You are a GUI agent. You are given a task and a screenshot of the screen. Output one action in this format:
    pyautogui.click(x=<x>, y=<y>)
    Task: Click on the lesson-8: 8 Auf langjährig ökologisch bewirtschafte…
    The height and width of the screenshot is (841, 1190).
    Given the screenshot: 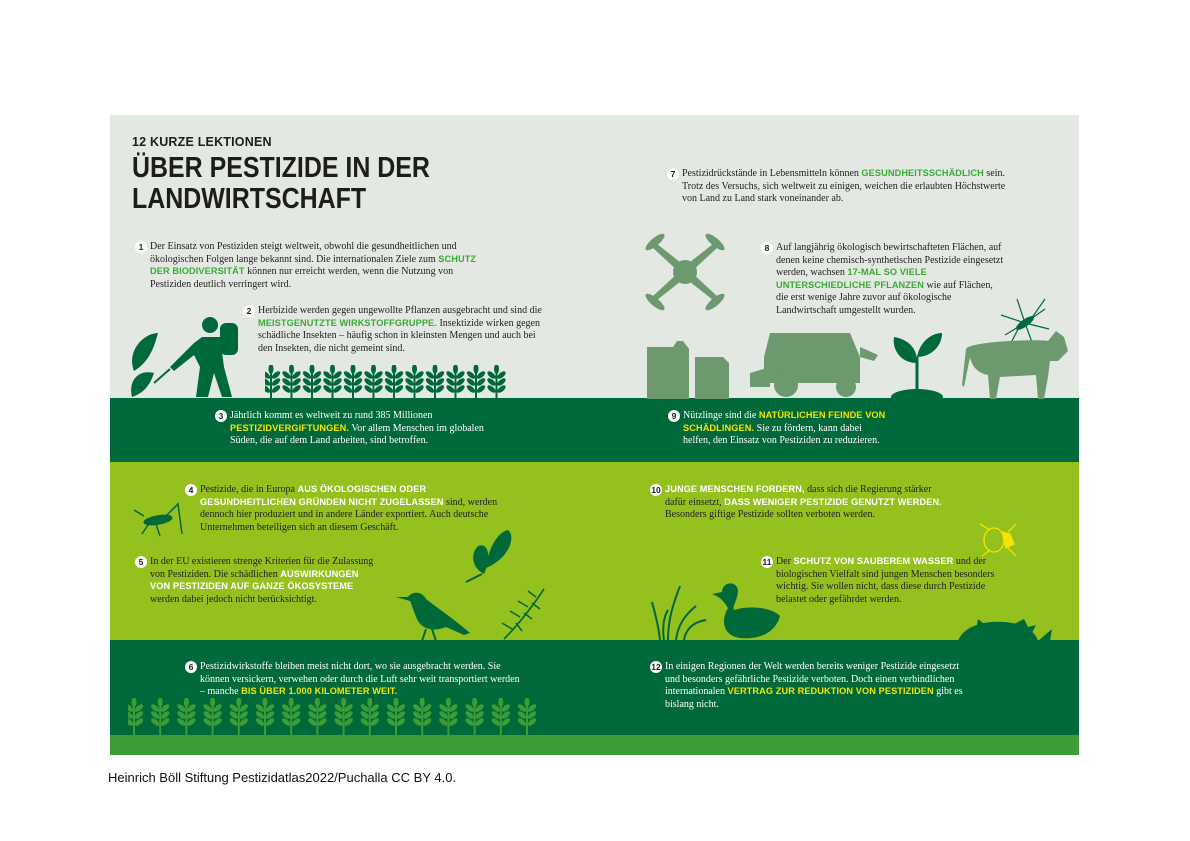 What is the action you would take?
    pyautogui.click(x=883, y=280)
    